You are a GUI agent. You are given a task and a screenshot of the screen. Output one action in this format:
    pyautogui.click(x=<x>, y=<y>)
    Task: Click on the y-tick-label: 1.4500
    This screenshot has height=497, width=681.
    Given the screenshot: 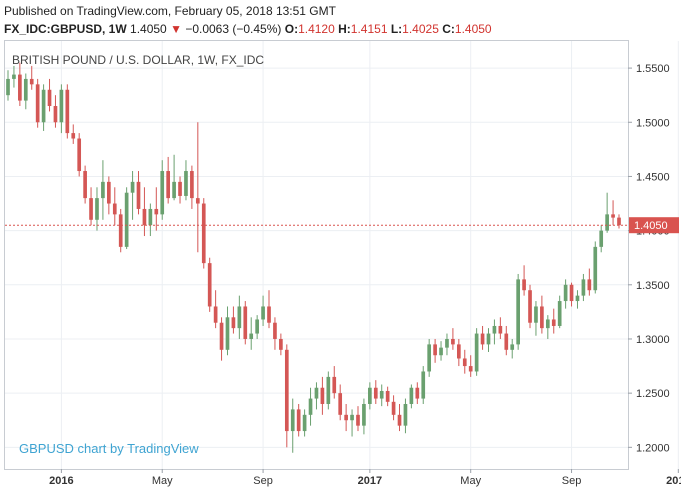 What is the action you would take?
    pyautogui.click(x=653, y=177)
    